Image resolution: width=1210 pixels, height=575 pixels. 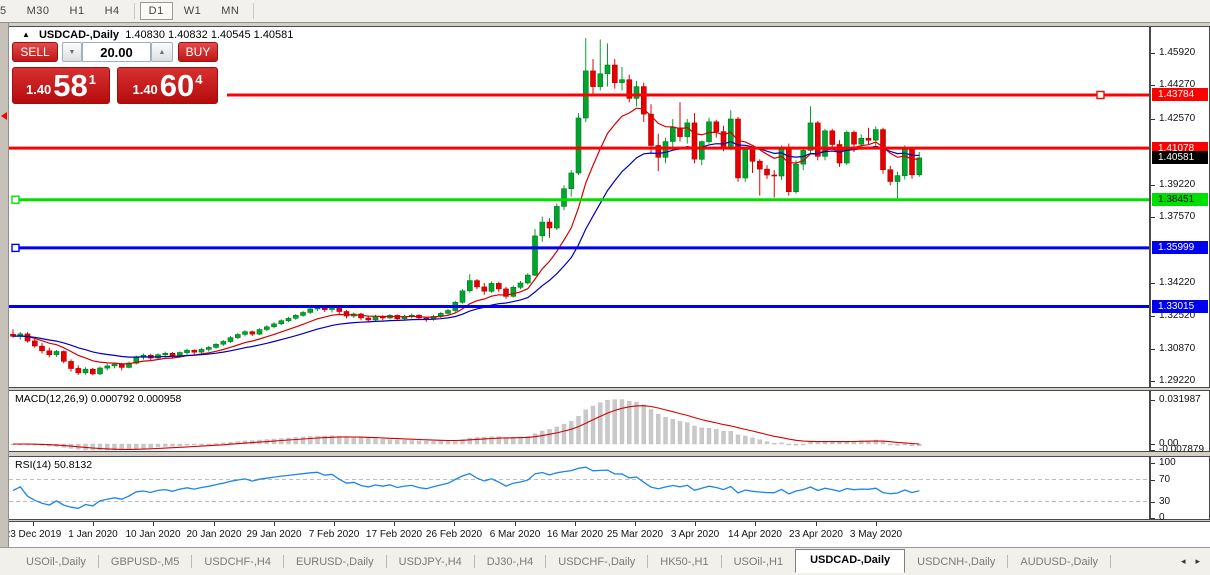 What do you see at coordinates (850, 560) in the screenshot?
I see `chart-tab-usdcad-daily: USDCAD-,Daily` at bounding box center [850, 560].